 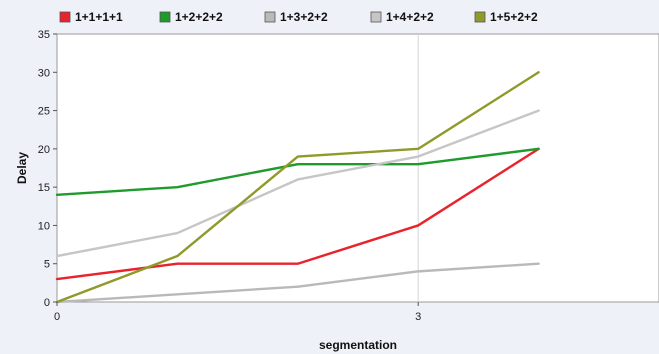 I want to click on y-tick-label: 10, so click(x=44, y=226).